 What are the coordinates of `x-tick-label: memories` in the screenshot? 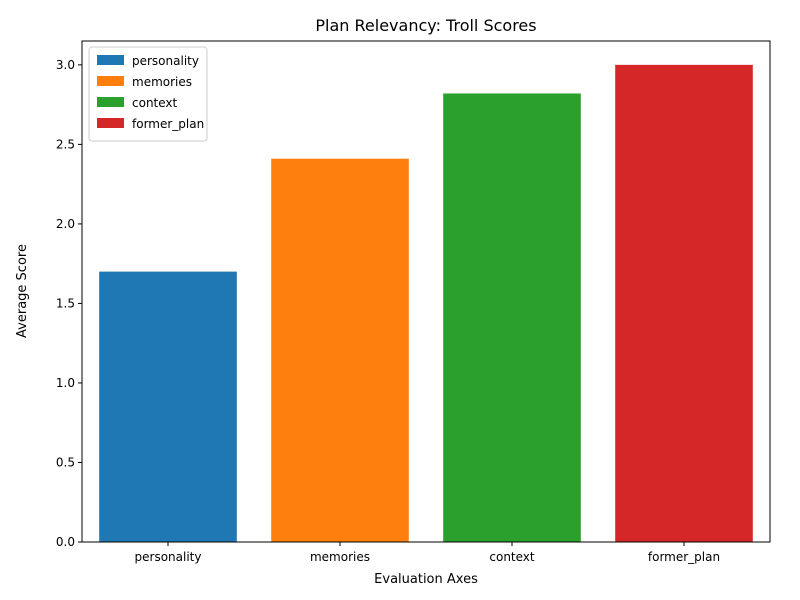 It's located at (340, 557).